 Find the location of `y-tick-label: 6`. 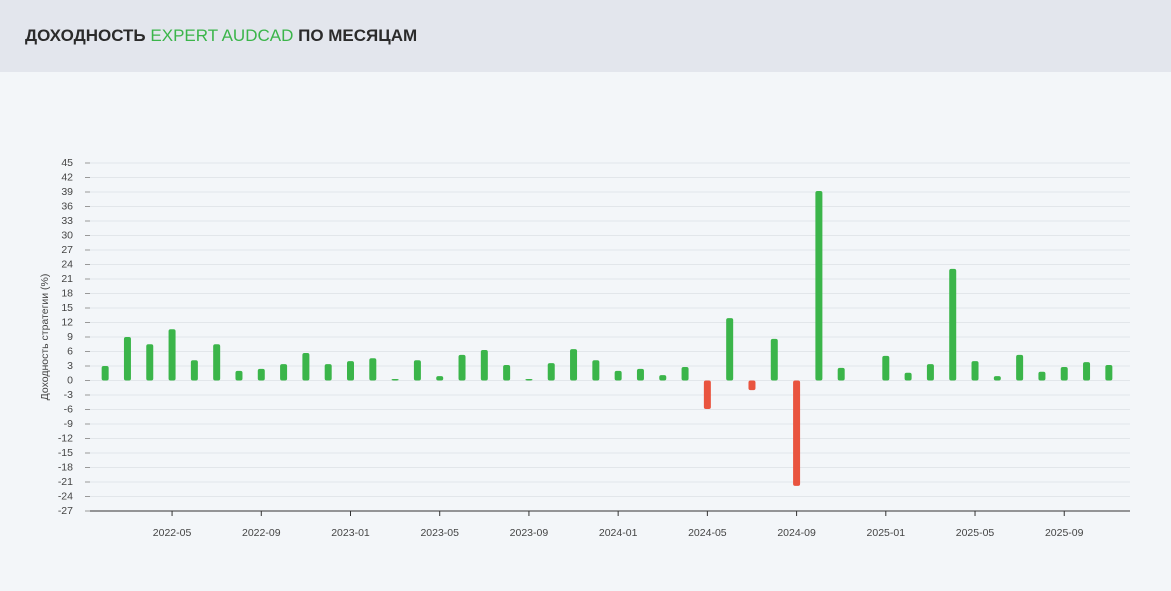

y-tick-label: 6 is located at coordinates (70, 351).